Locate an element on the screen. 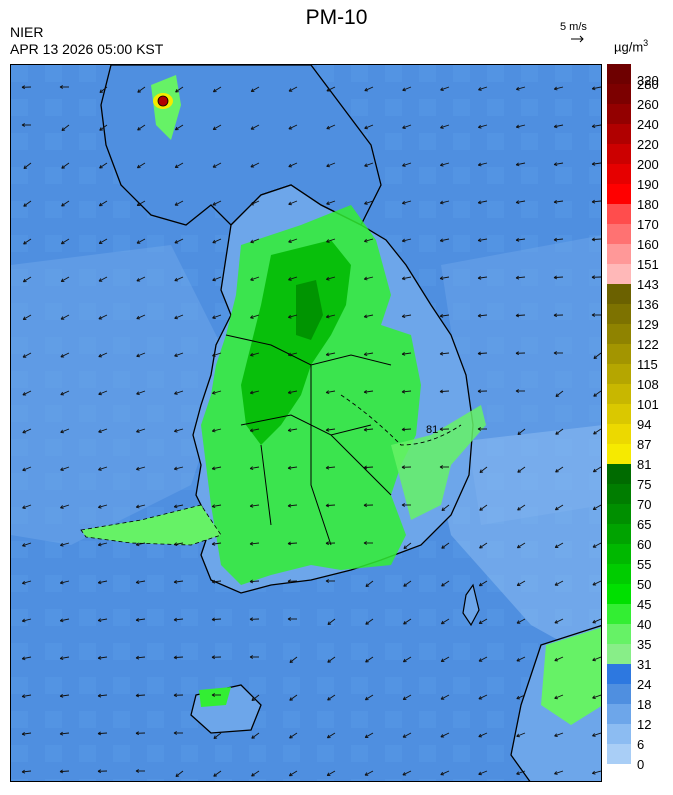 This screenshot has height=795, width=673. colorbar-tick-label: 31 is located at coordinates (644, 664).